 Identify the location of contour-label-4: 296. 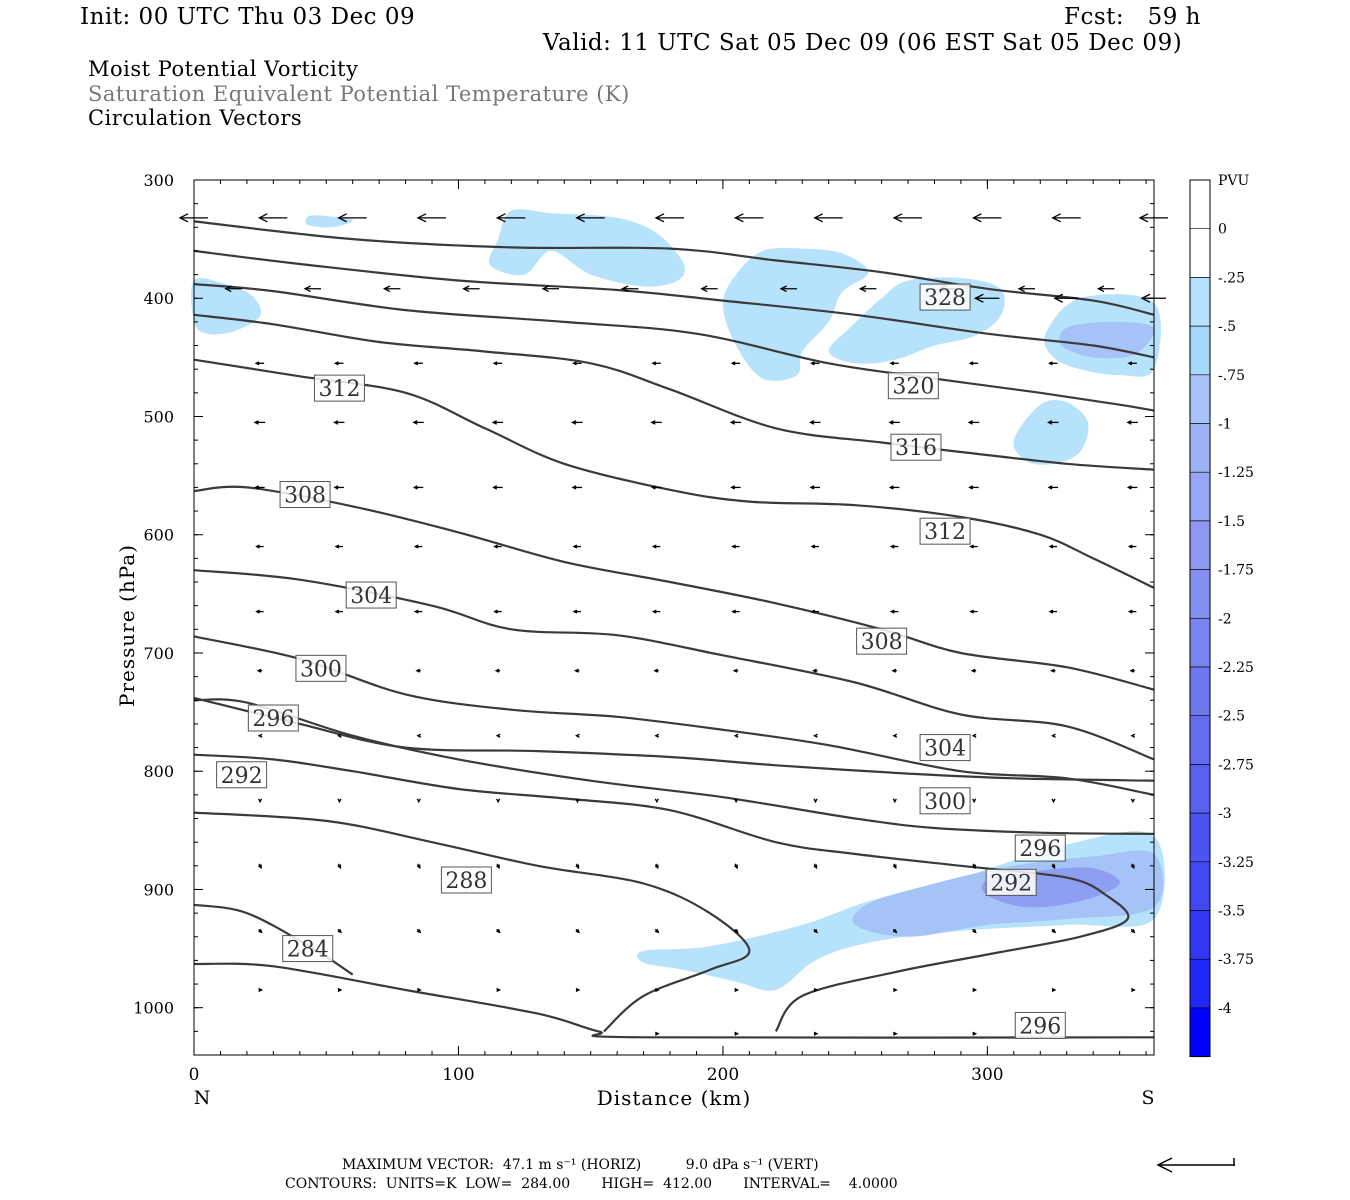
(273, 718).